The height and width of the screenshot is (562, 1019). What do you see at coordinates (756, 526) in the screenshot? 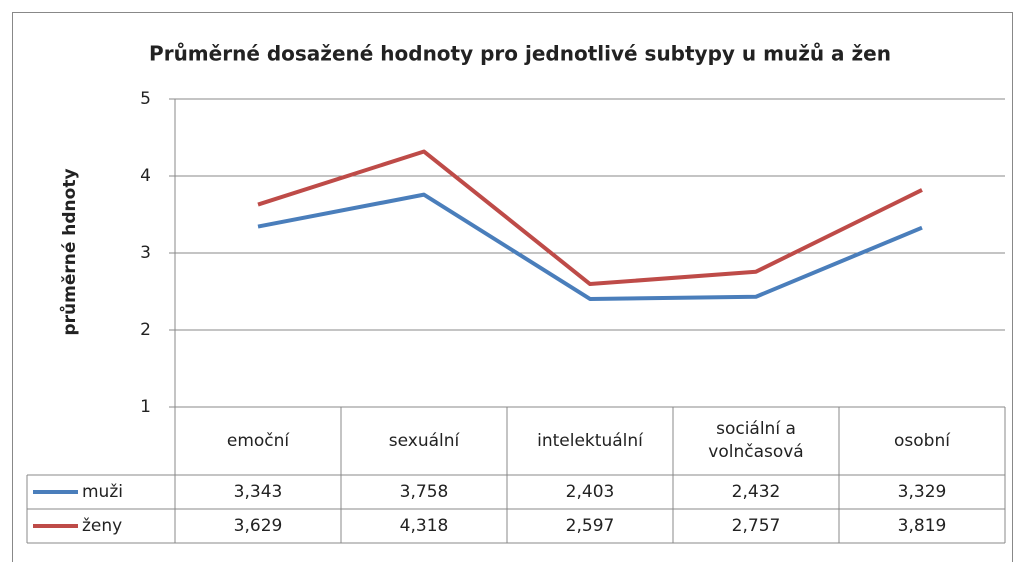
I see `table-value: 2,757` at bounding box center [756, 526].